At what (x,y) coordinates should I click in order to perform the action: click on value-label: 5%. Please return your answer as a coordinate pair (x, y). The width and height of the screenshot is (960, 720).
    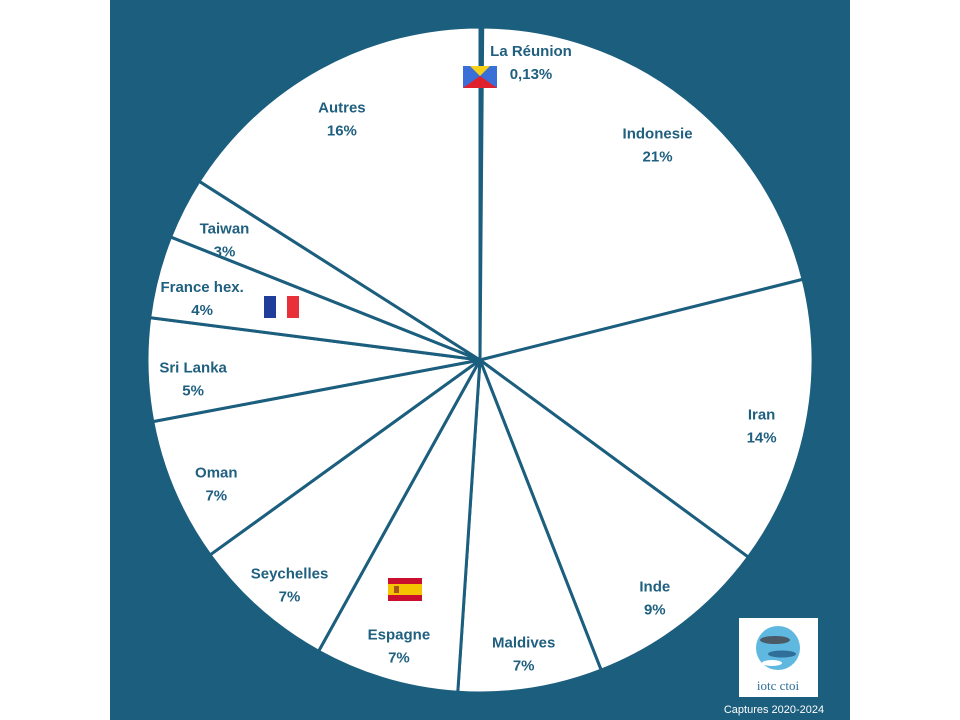
    Looking at the image, I should click on (193, 390).